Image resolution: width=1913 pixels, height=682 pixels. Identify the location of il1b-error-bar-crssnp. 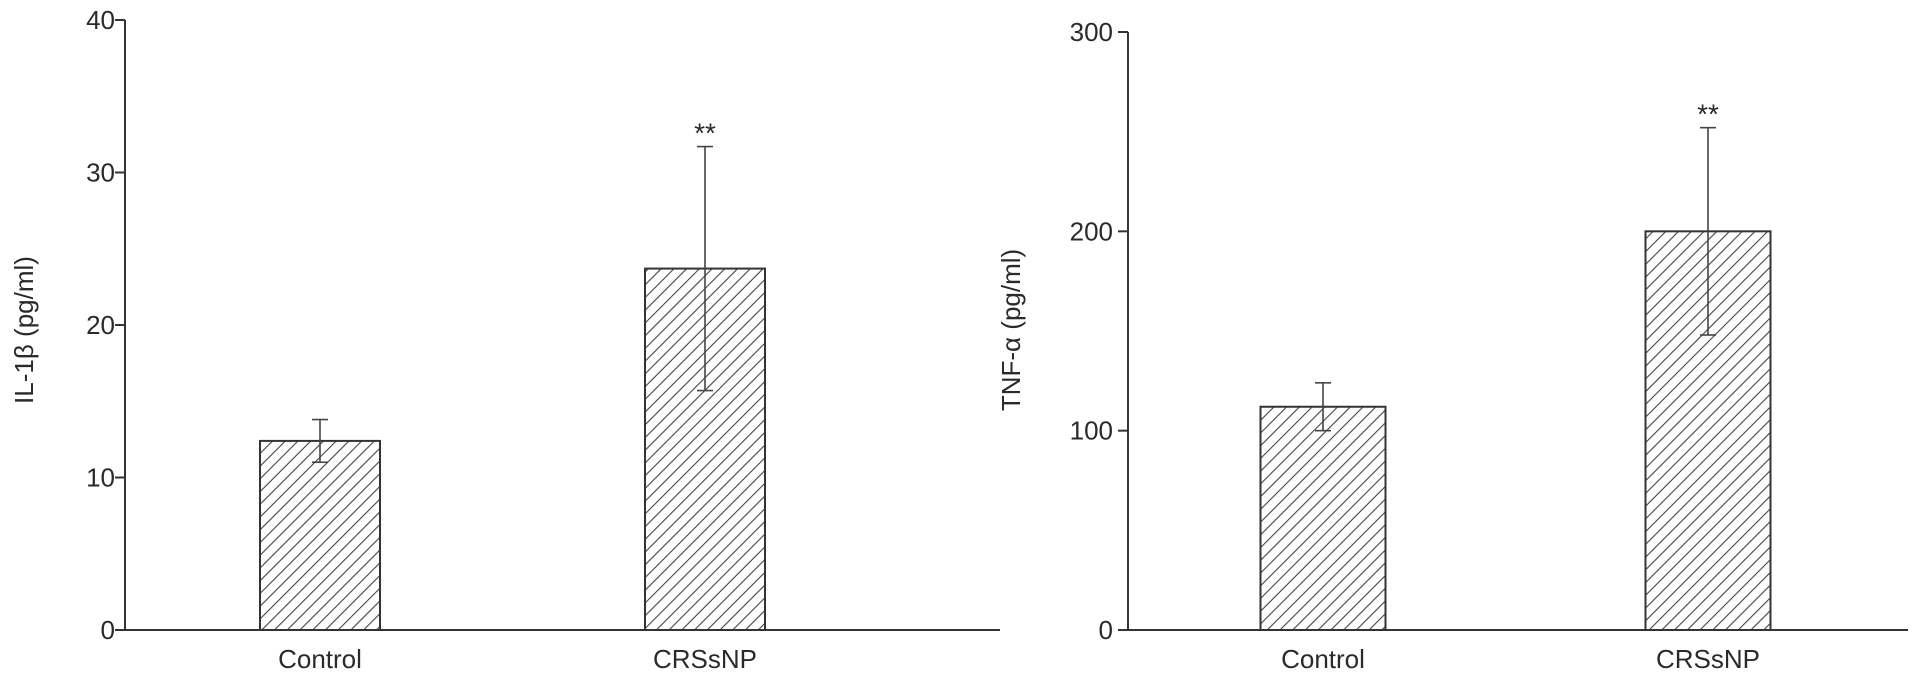
(705, 268).